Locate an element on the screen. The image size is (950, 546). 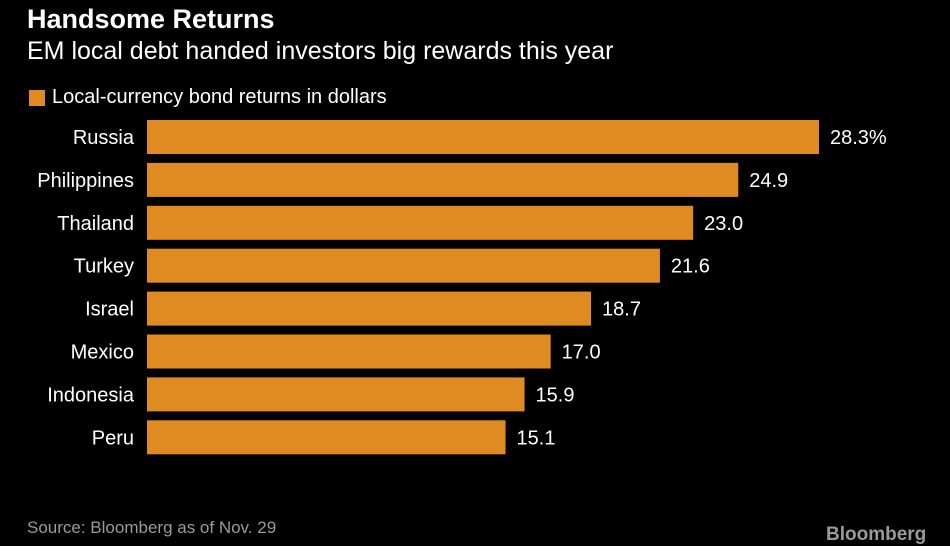
value-label: 17.0 is located at coordinates (581, 353).